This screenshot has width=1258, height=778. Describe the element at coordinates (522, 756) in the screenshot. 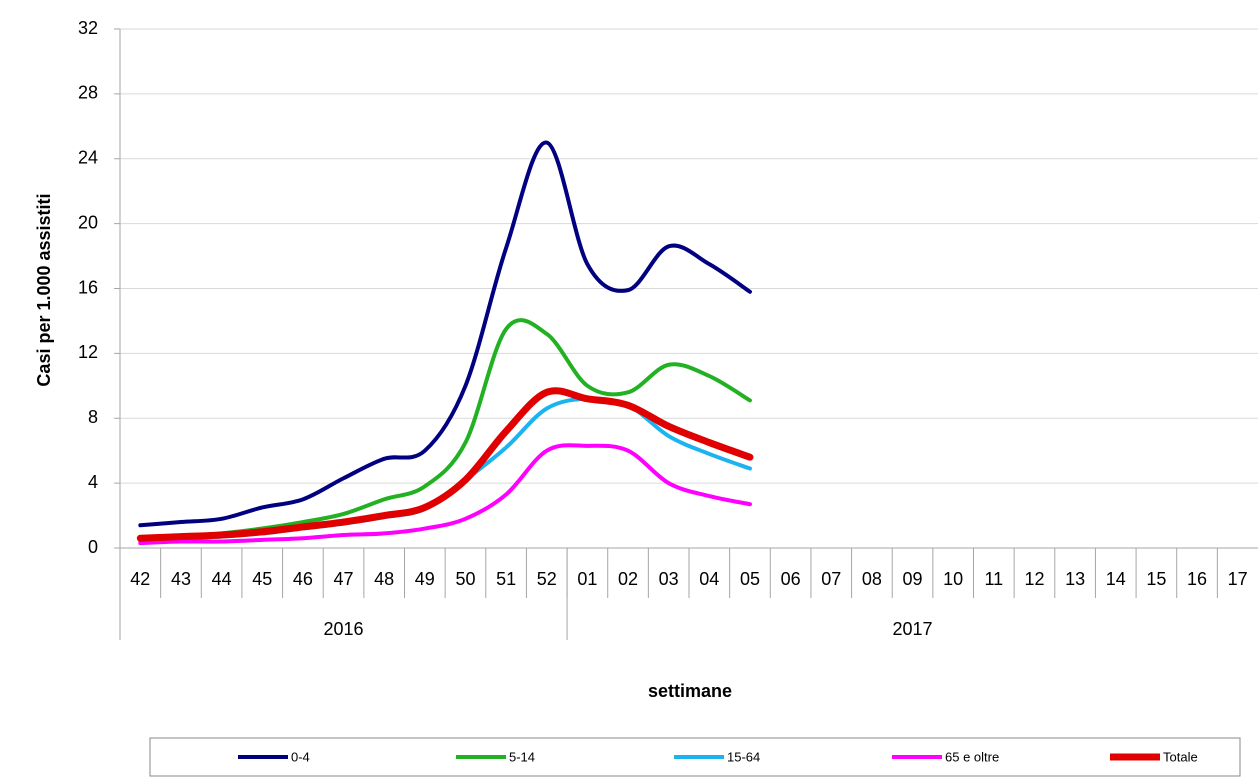

I see `legend-label: 5-14` at that location.